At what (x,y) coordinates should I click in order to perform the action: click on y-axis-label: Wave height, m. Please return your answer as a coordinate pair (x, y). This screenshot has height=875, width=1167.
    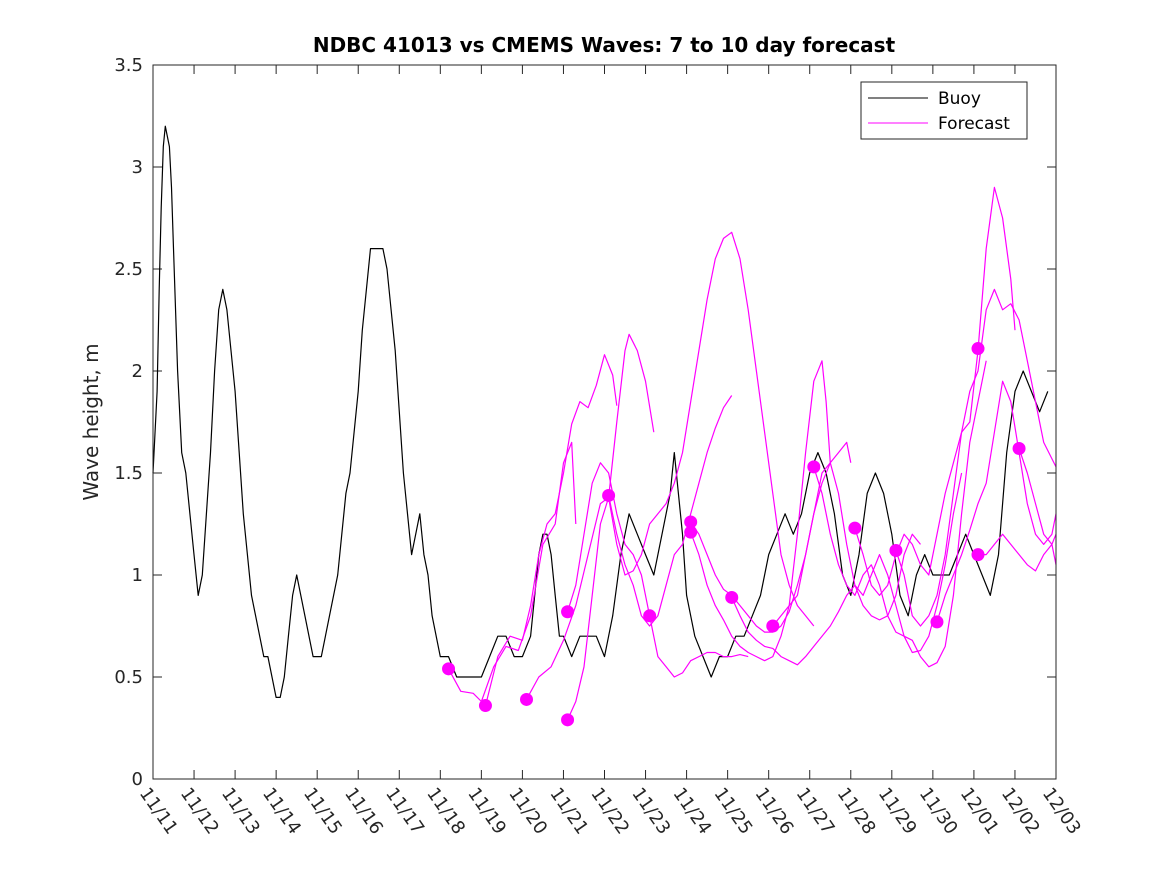
    Looking at the image, I should click on (91, 421).